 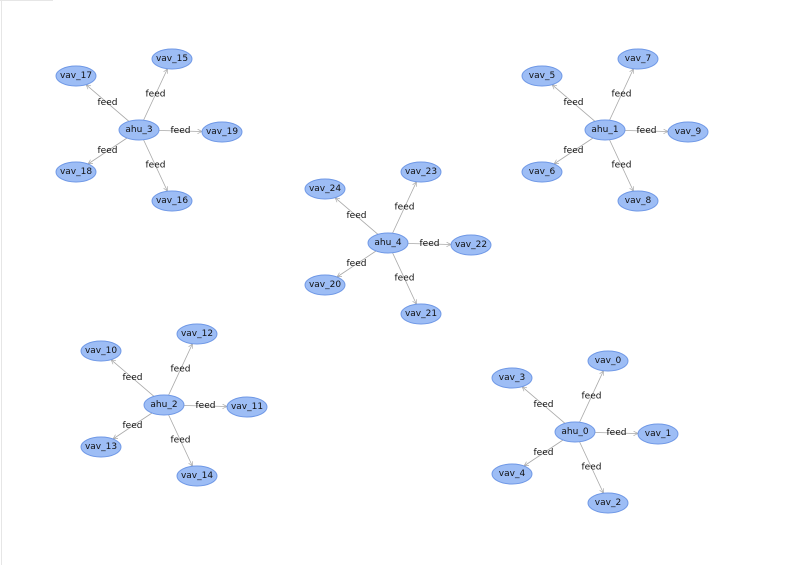 I want to click on edge-ahu_4-vav_22: feed, so click(x=429, y=244).